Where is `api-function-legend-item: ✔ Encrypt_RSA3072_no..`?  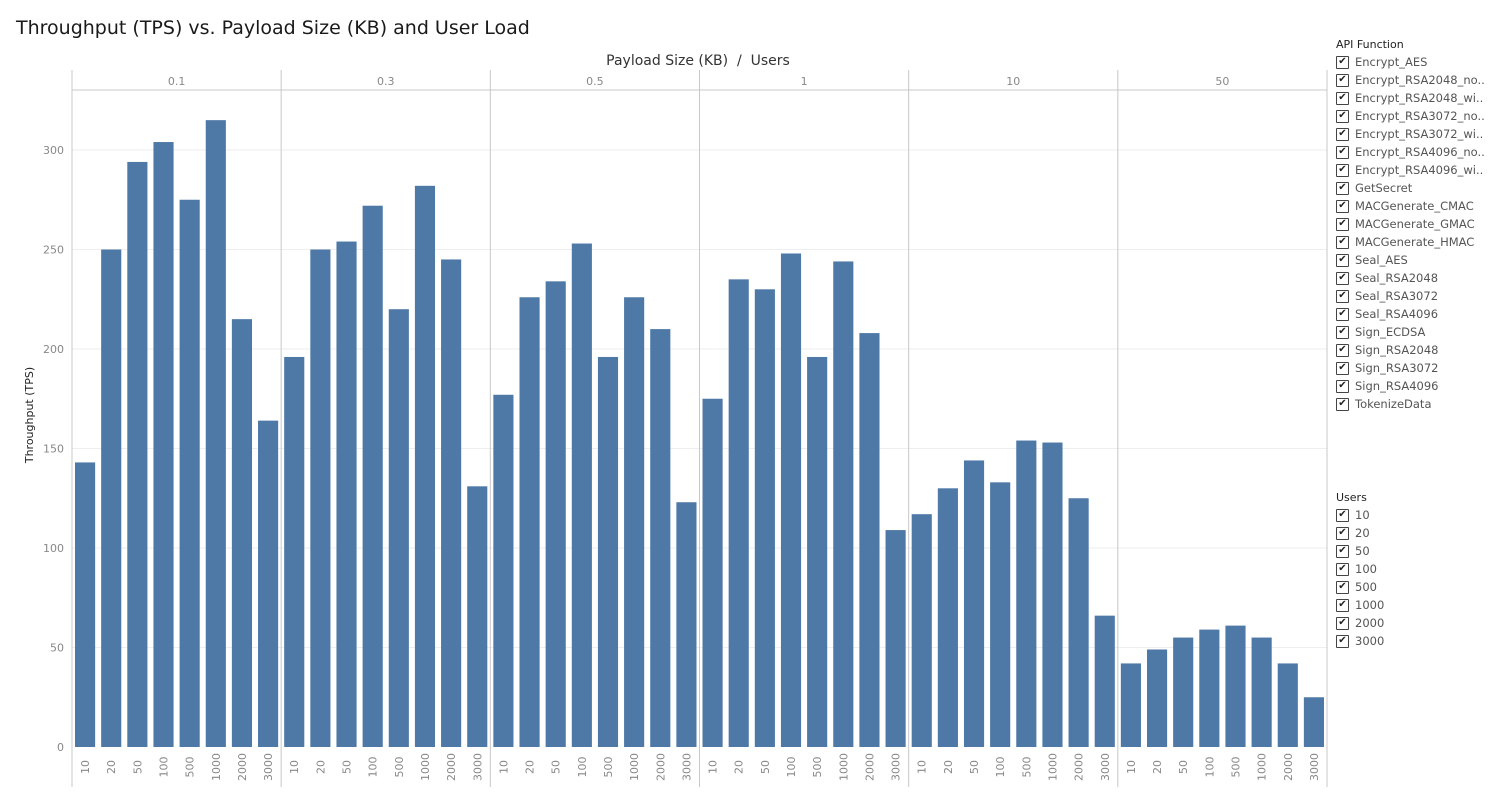
api-function-legend-item: ✔ Encrypt_RSA3072_no.. is located at coordinates (1416, 116).